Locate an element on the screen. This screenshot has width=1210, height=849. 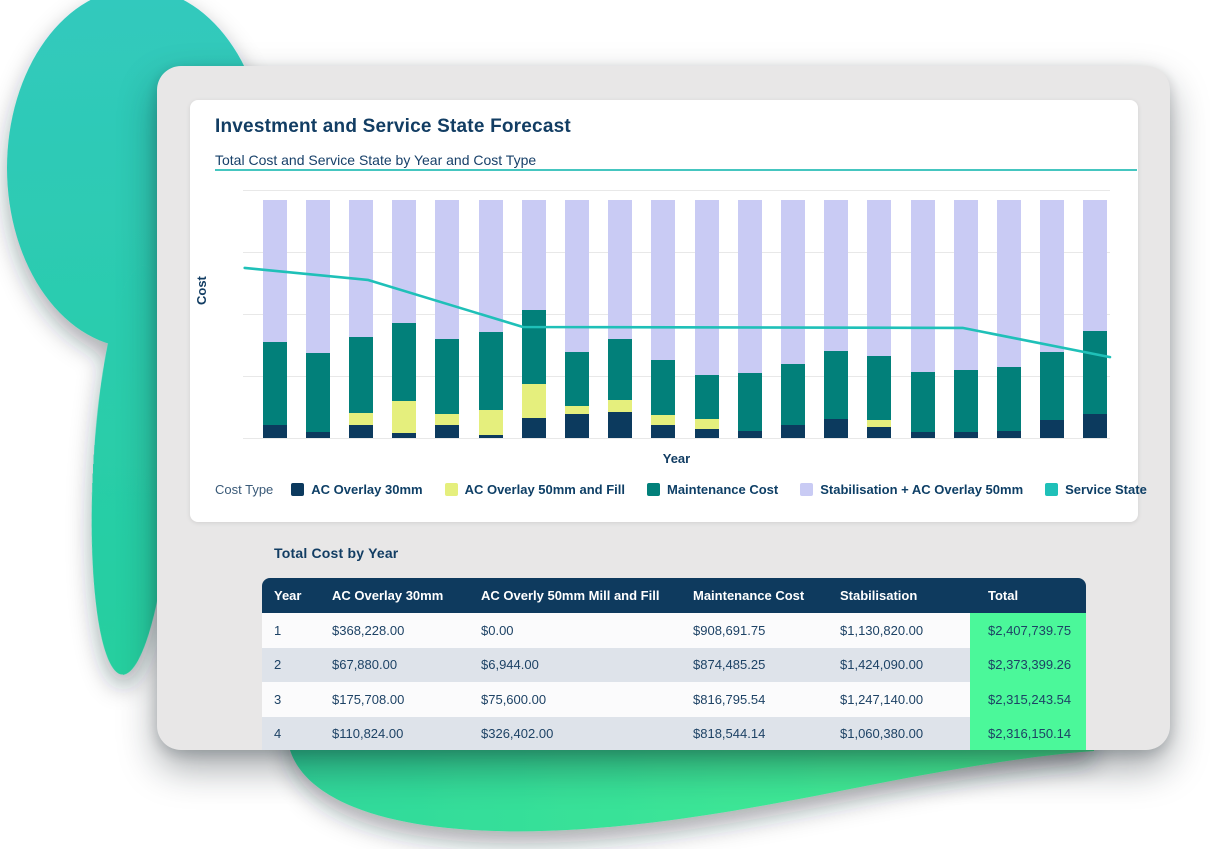
table-cell: $1,130,820.00 is located at coordinates (899, 630).